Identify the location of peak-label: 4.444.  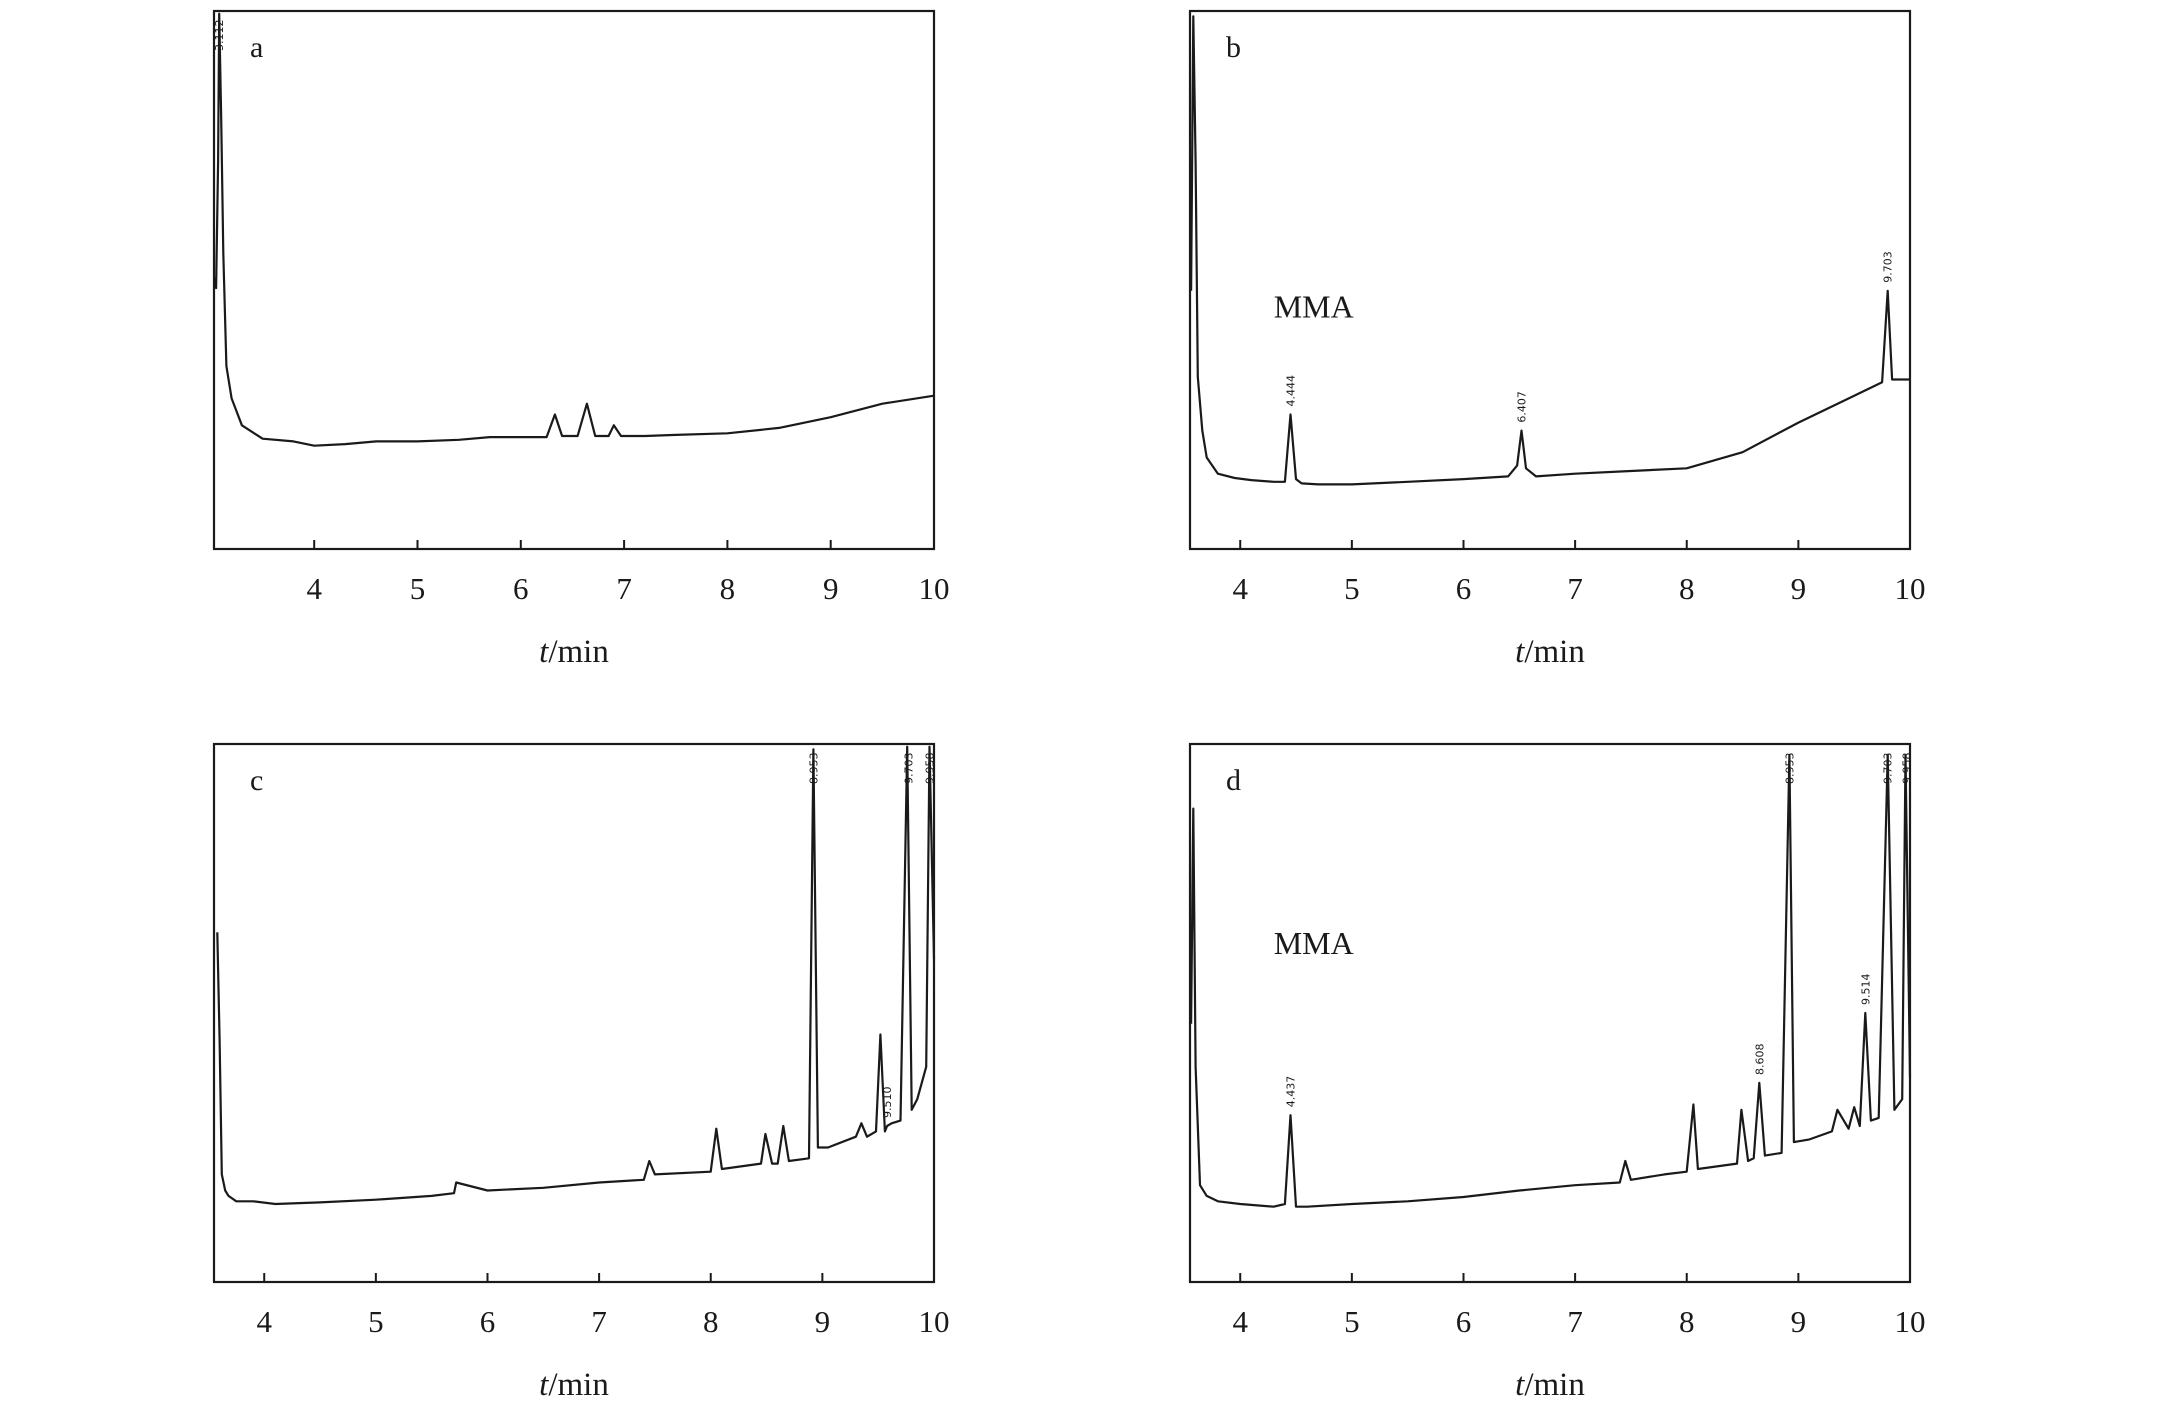
(1290, 391).